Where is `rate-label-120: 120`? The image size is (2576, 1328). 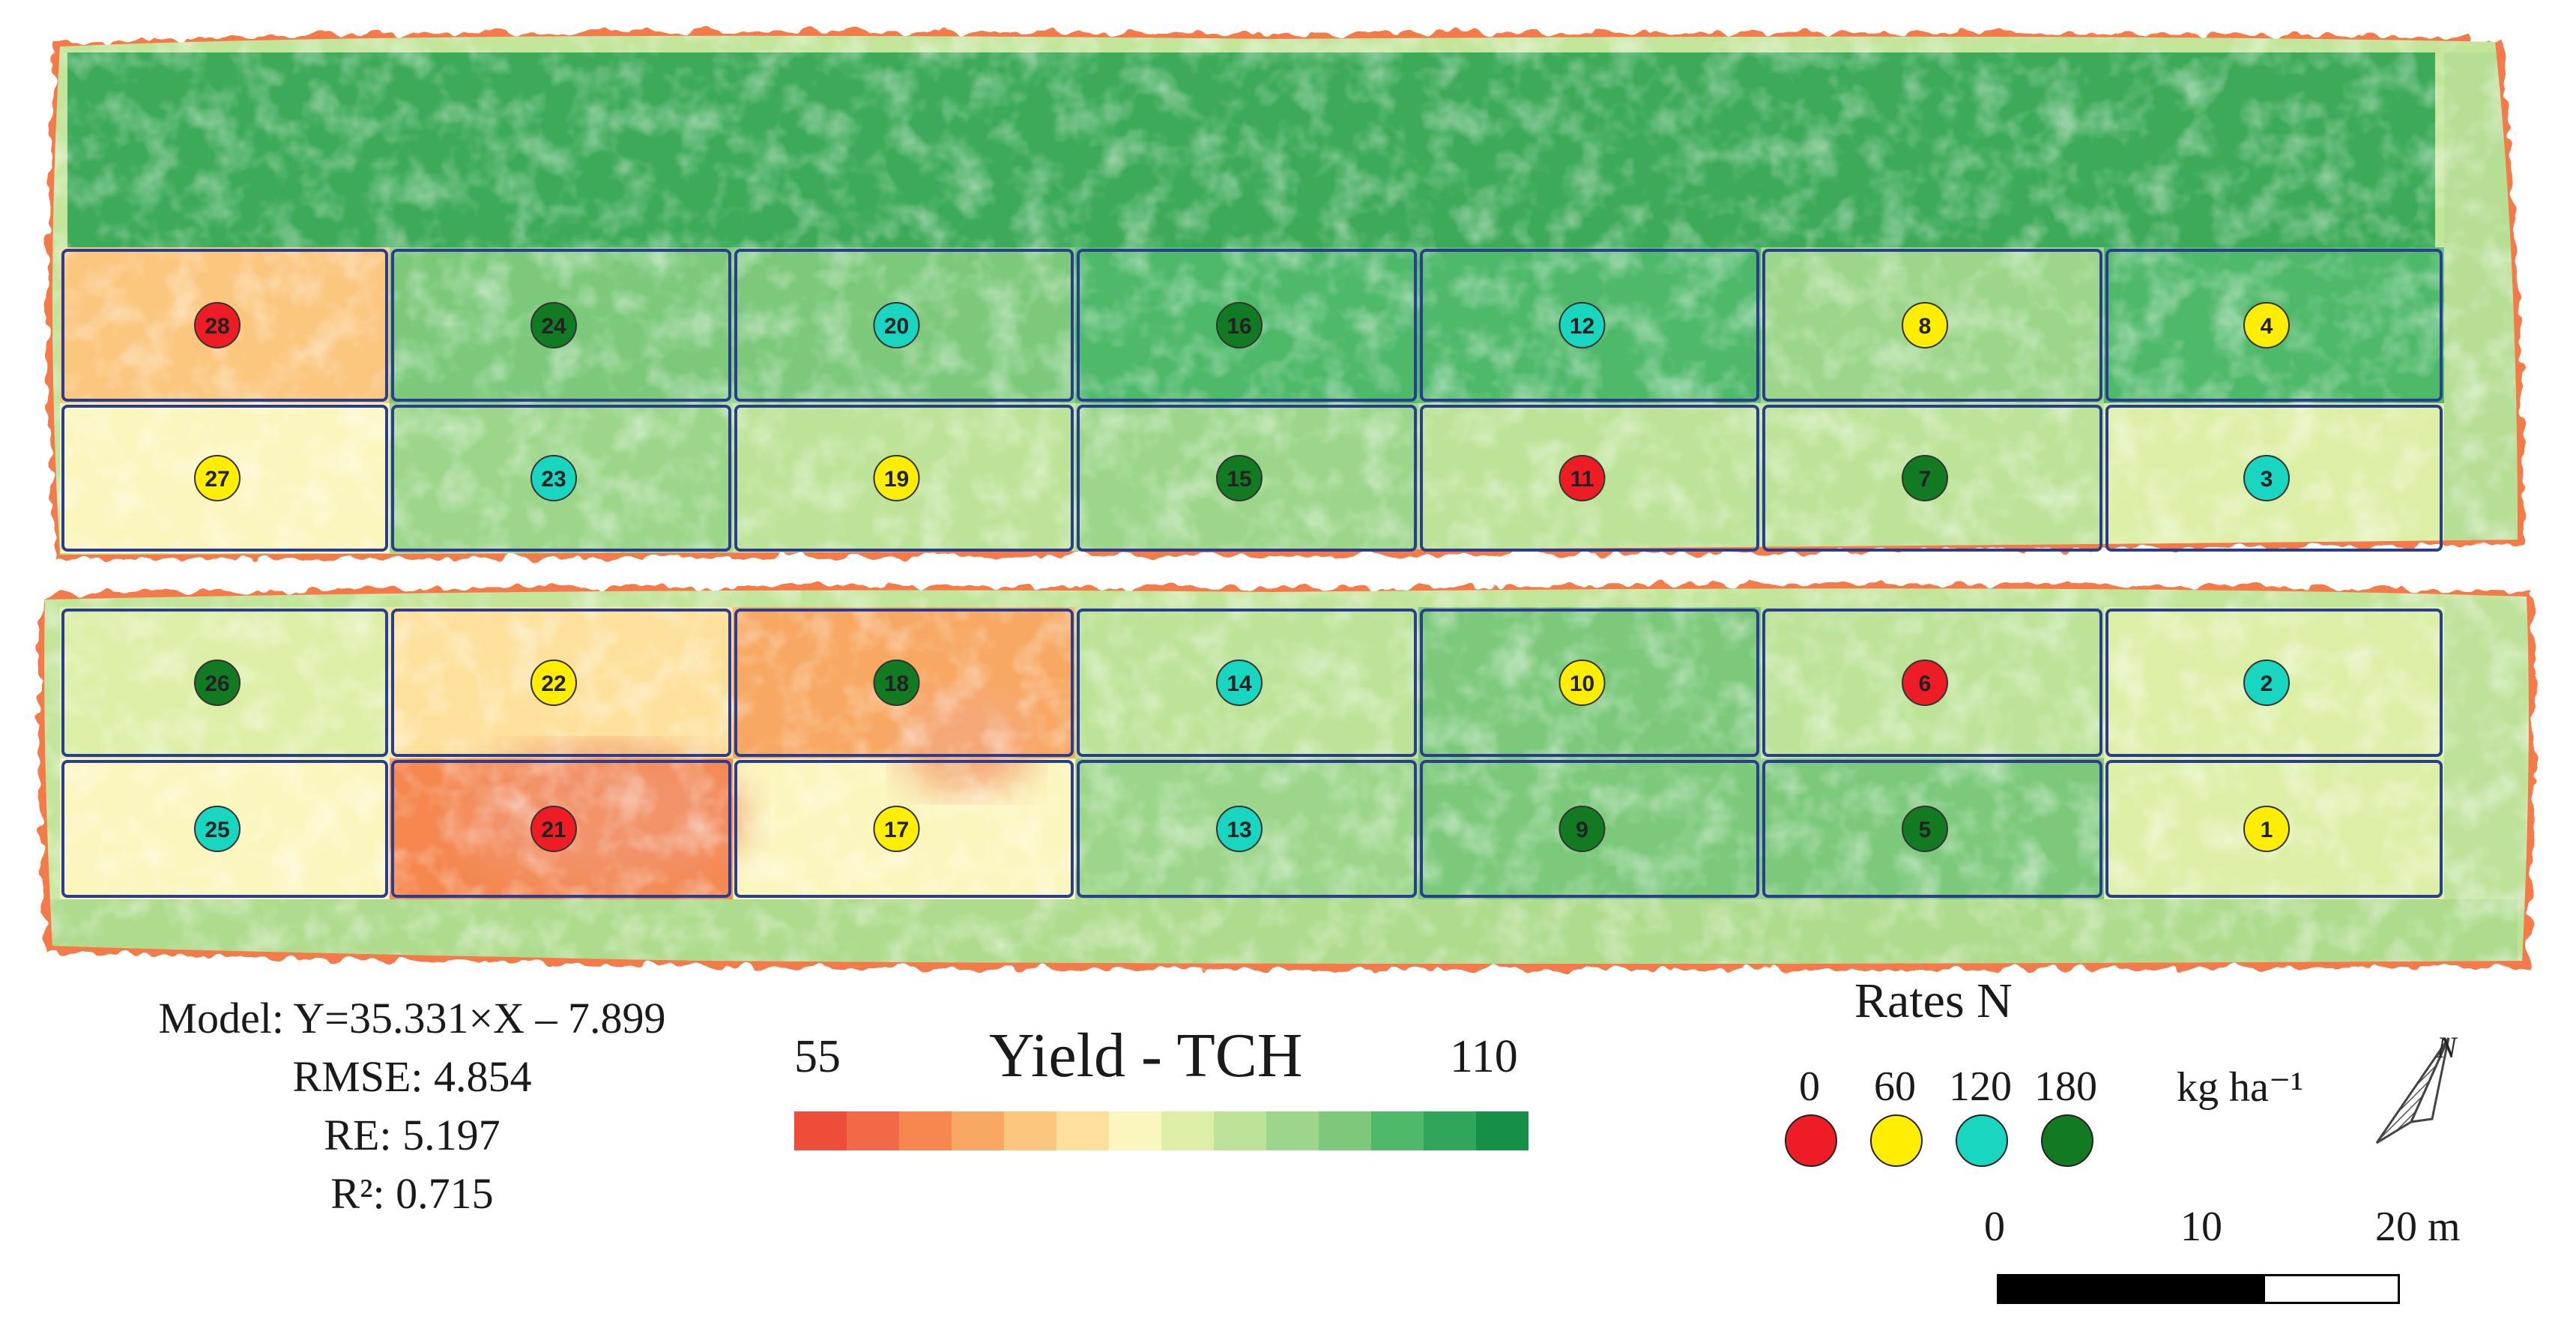
rate-label-120: 120 is located at coordinates (1980, 1086).